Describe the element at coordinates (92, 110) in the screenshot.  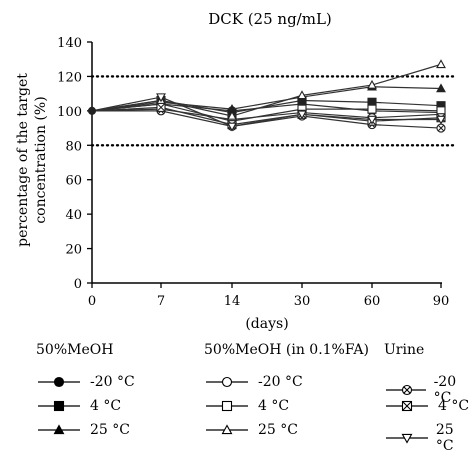
I see `data-point-start` at that location.